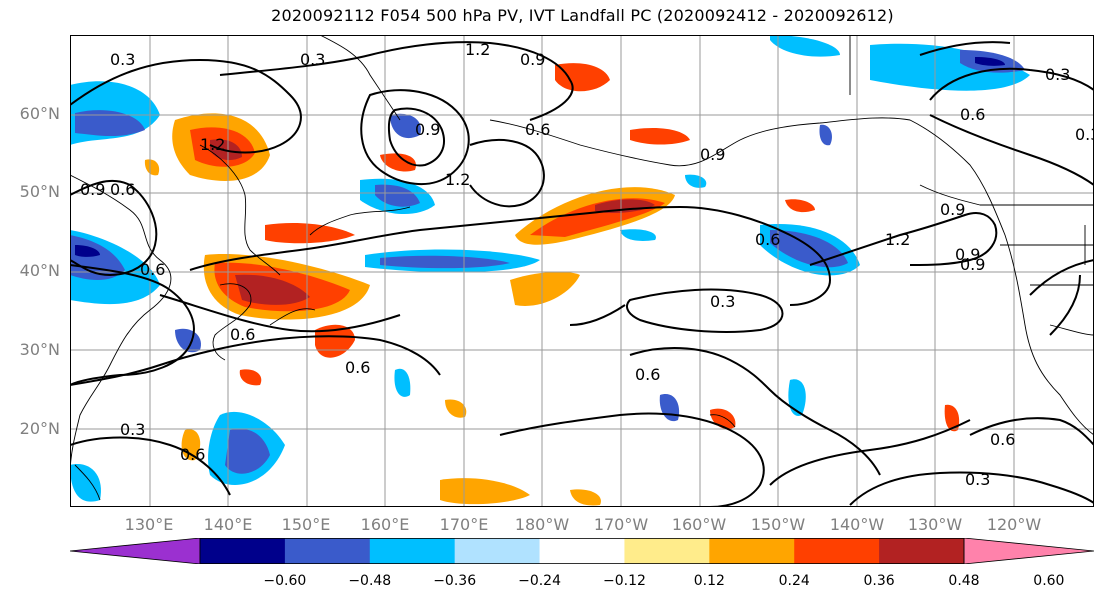 The height and width of the screenshot is (601, 1105). I want to click on lon-label-150w: 150°W, so click(778, 524).